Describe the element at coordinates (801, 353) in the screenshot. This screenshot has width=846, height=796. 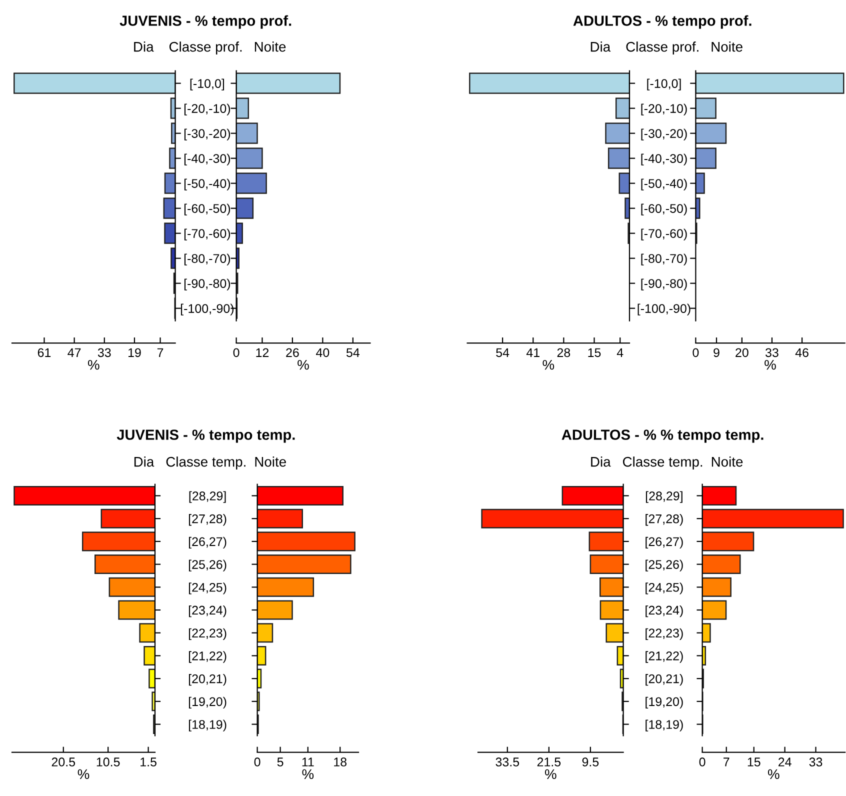
I see `x-tick-label: 46` at that location.